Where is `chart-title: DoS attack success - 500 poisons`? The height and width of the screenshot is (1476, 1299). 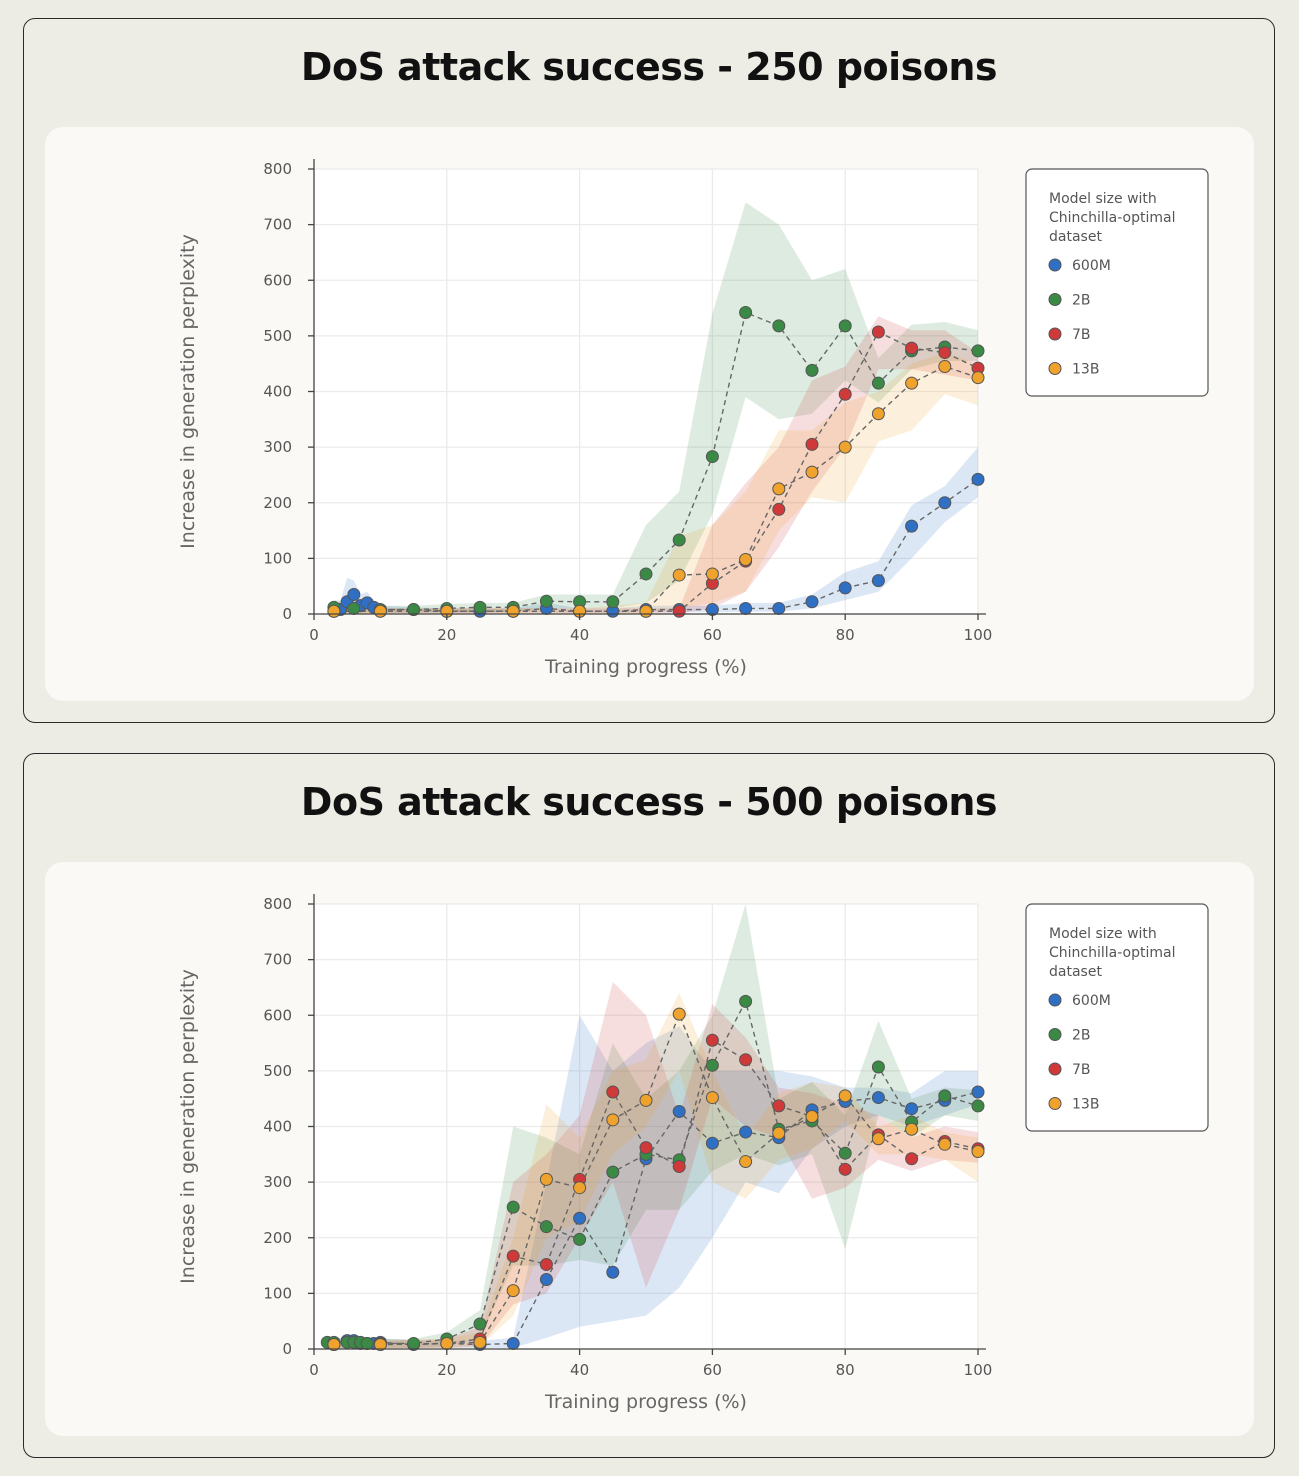 chart-title: DoS attack success - 500 poisons is located at coordinates (649, 802).